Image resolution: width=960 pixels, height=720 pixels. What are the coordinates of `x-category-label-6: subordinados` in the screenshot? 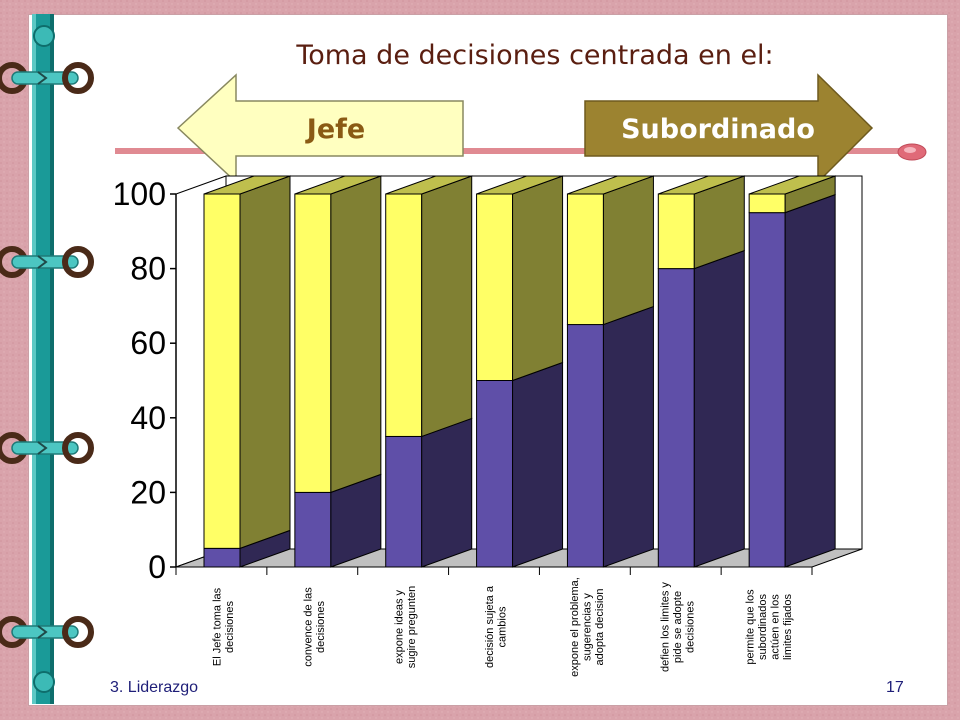 It's located at (763, 626).